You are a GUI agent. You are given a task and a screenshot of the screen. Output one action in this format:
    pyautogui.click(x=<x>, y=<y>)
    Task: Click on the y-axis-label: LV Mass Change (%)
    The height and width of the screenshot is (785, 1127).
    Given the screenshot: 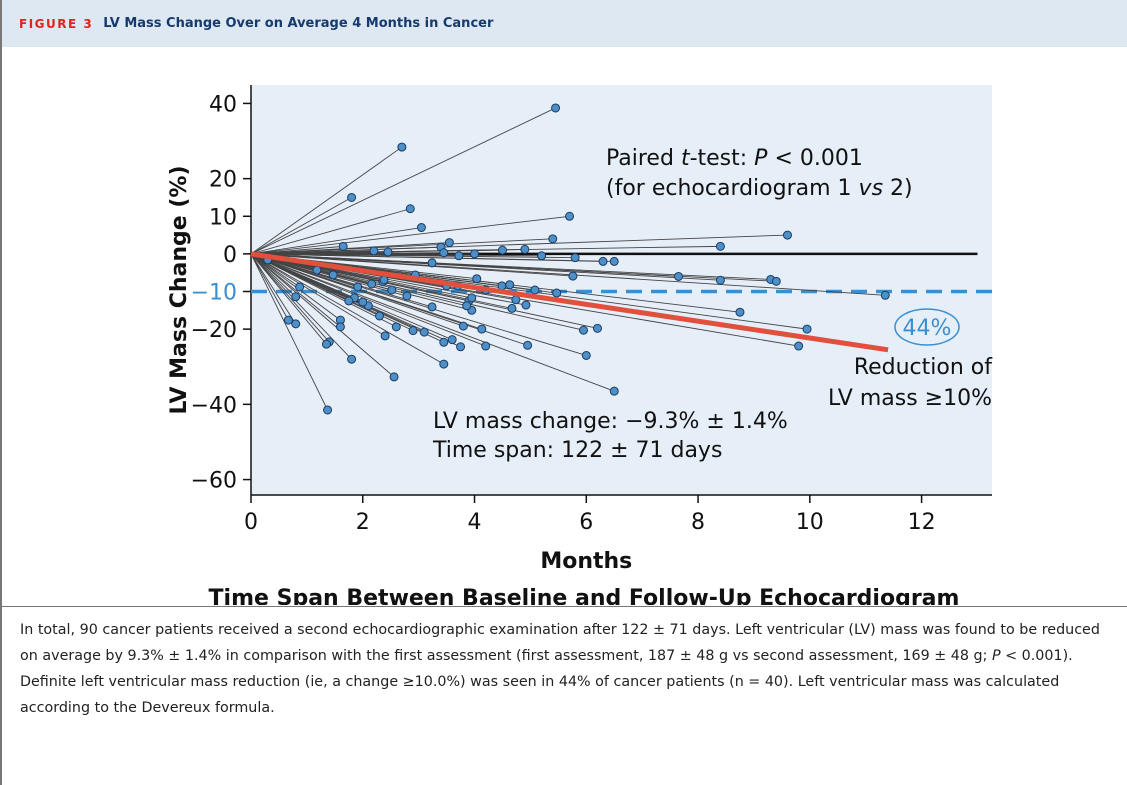 What is the action you would take?
    pyautogui.click(x=179, y=289)
    